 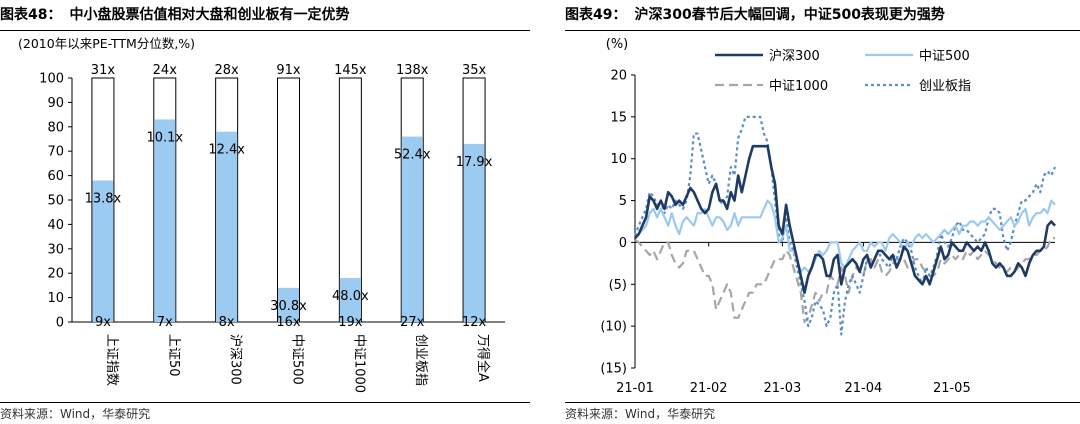 What do you see at coordinates (412, 155) in the screenshot?
I see `bar-current-label: 52.4x` at bounding box center [412, 155].